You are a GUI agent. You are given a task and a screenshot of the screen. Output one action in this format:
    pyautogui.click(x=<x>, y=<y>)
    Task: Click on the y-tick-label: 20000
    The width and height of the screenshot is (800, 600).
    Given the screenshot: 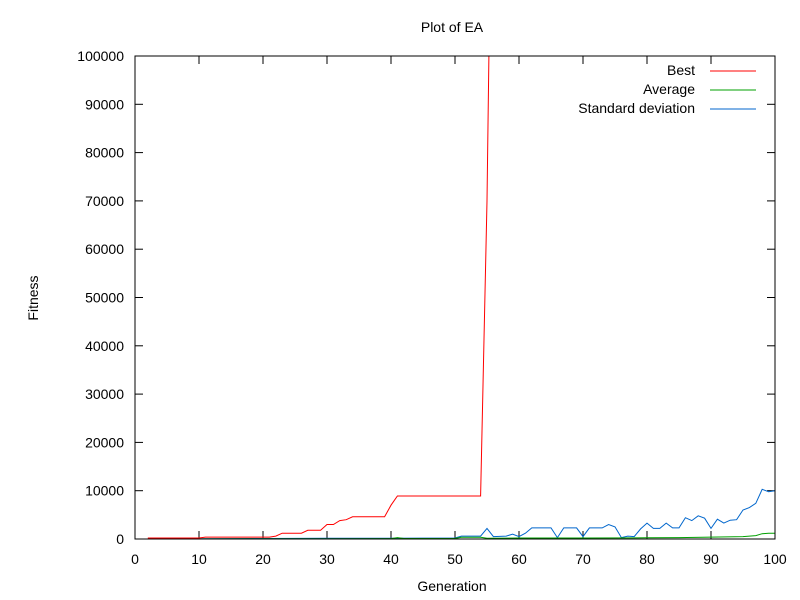 What is the action you would take?
    pyautogui.click(x=104, y=442)
    